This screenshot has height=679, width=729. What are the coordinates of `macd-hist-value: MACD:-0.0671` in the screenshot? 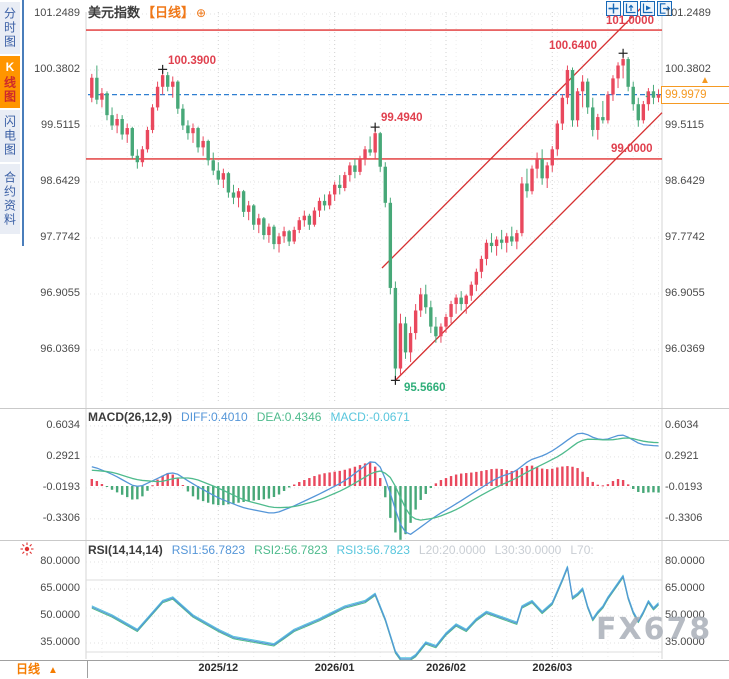 It's located at (370, 417).